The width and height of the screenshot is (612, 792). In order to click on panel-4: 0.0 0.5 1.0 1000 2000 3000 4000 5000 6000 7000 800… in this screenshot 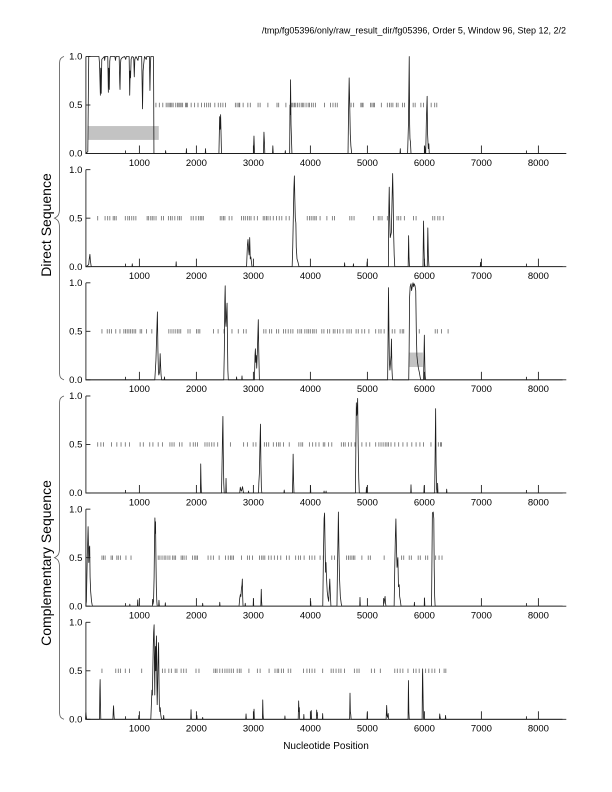, I will do `click(318, 449)`.